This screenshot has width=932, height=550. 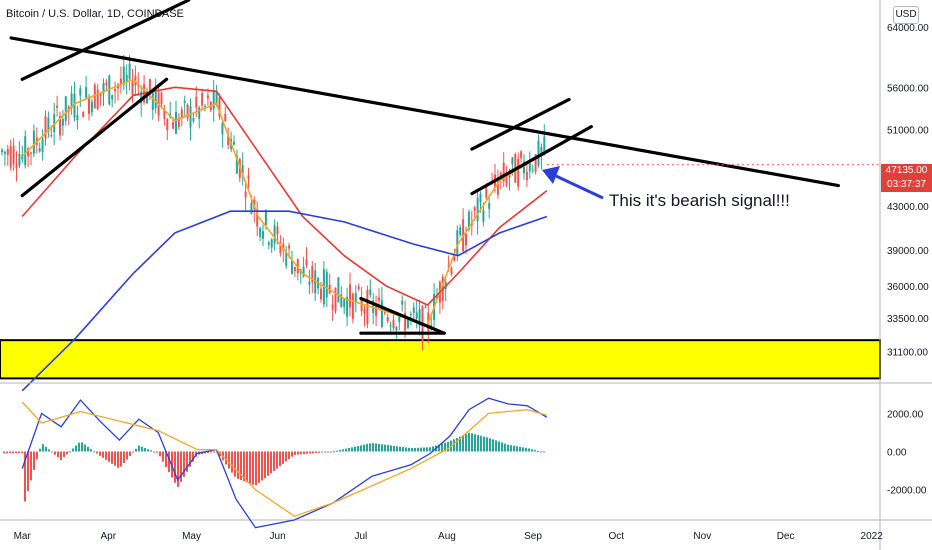 I want to click on arrow-shaft, so click(x=579, y=187).